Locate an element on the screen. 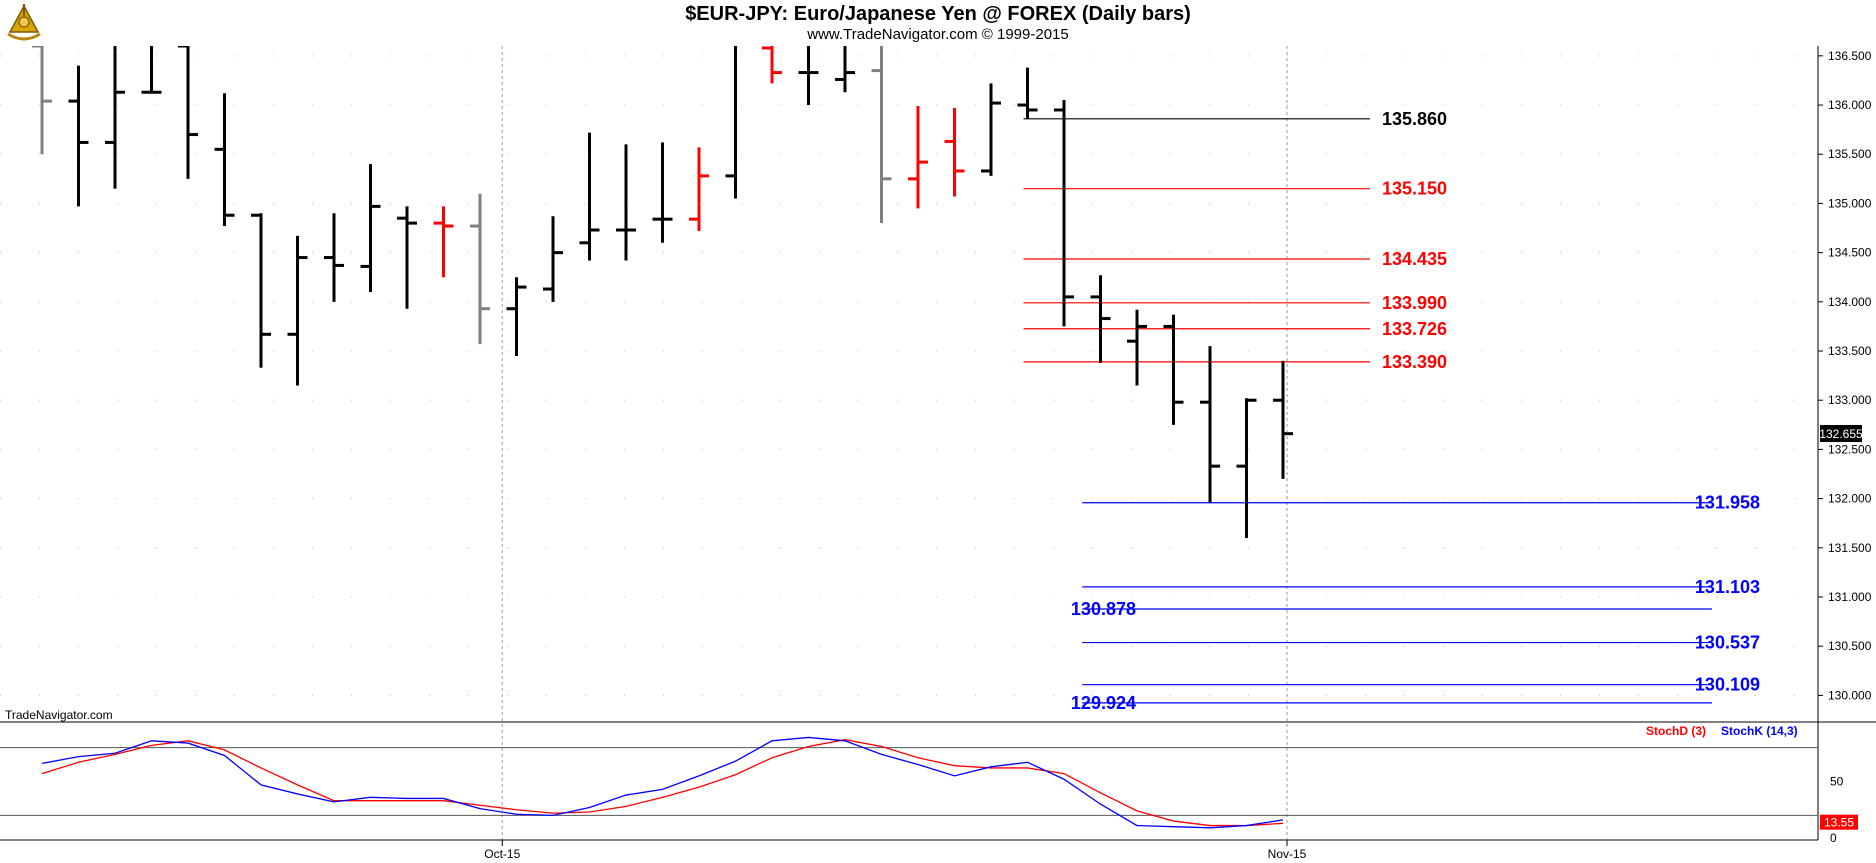 Image resolution: width=1876 pixels, height=863 pixels. time-axis: Oct-15 Nov-15 is located at coordinates (895, 850).